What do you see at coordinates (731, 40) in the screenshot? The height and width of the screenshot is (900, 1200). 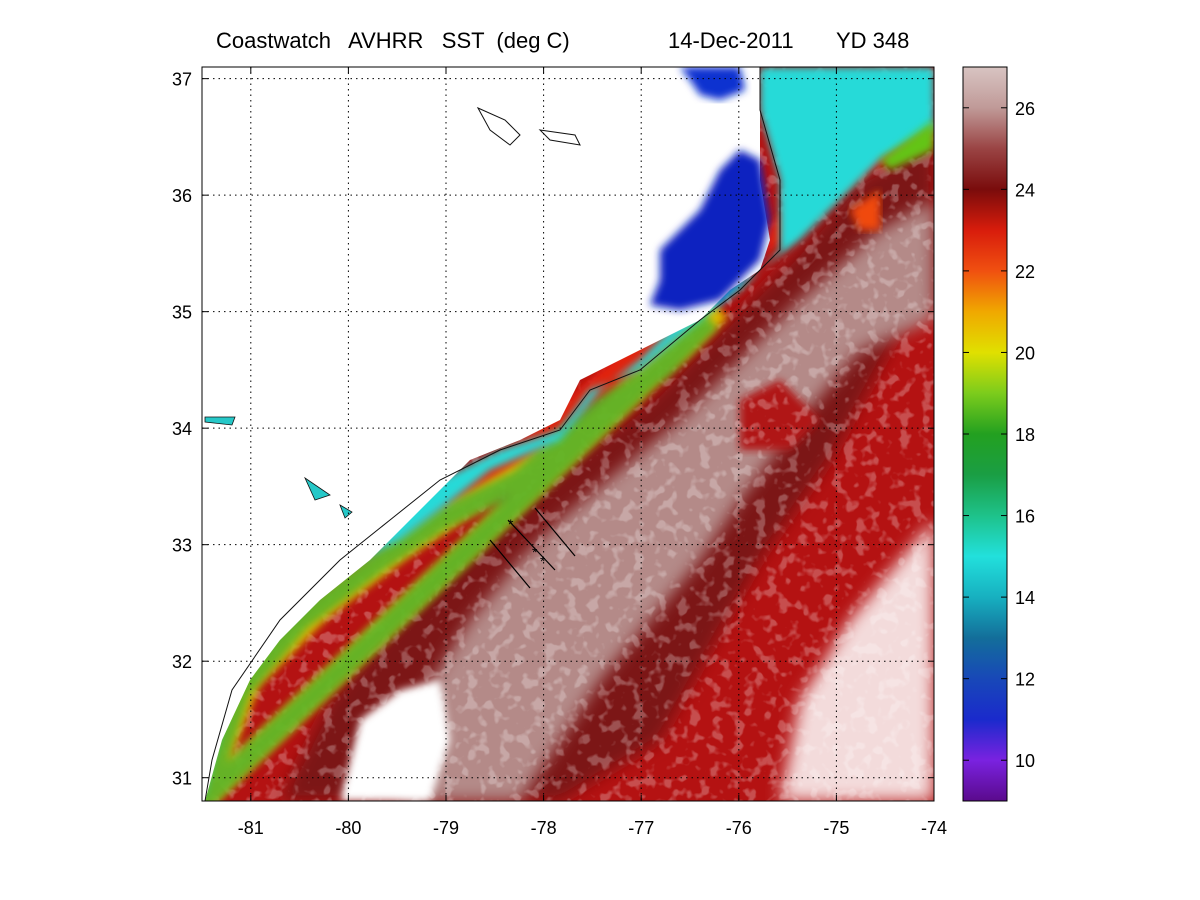 I see `map-title-date: 14-Dec-2011` at bounding box center [731, 40].